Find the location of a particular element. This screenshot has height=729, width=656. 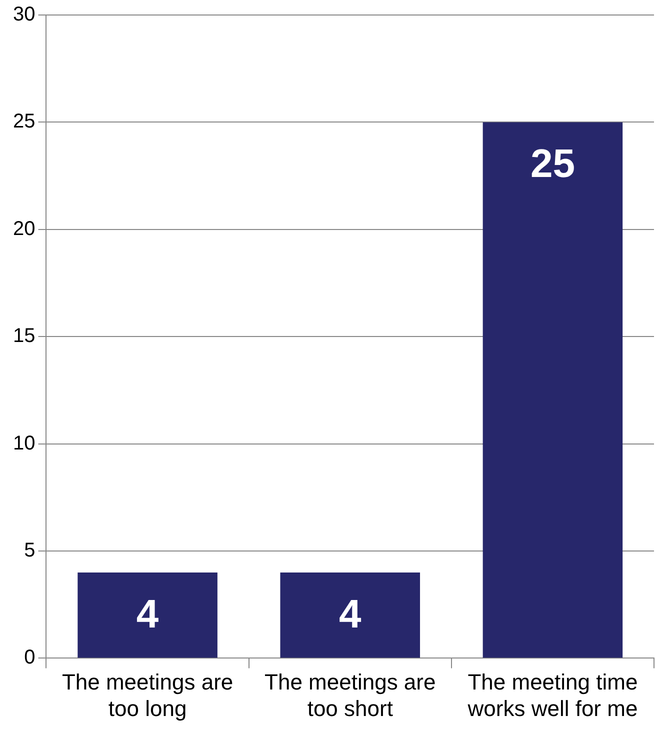

x-tick-label: The meeting time works well for me is located at coordinates (552, 695).